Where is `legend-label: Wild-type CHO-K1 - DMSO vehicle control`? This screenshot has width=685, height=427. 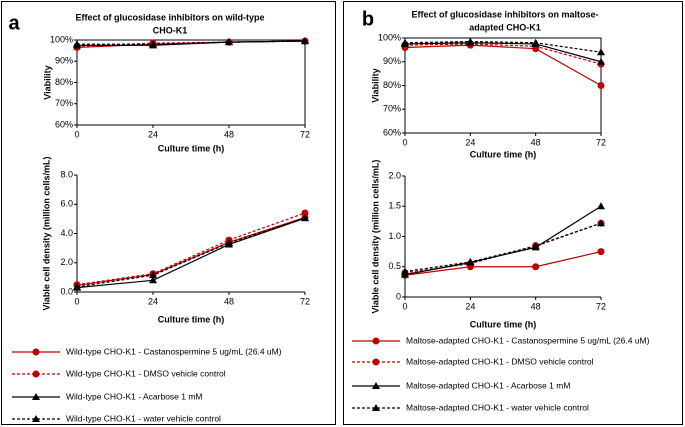
legend-label: Wild-type CHO-K1 - DMSO vehicle control is located at coordinates (146, 373).